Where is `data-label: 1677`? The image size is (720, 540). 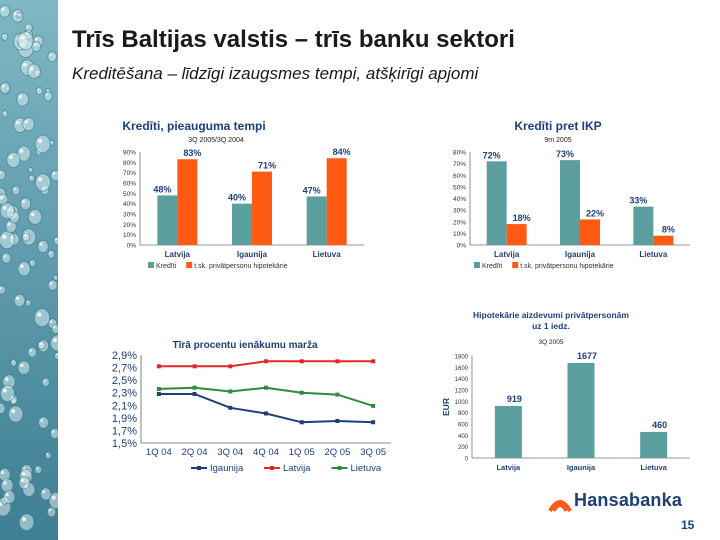
data-label: 1677 is located at coordinates (587, 356).